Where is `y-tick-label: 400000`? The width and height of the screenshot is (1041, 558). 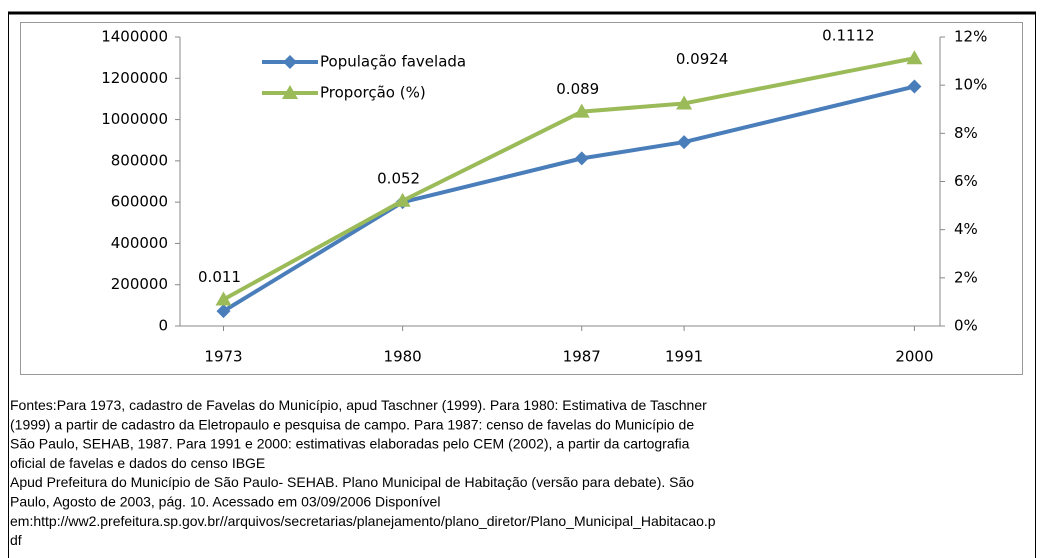
y-tick-label: 400000 is located at coordinates (139, 243).